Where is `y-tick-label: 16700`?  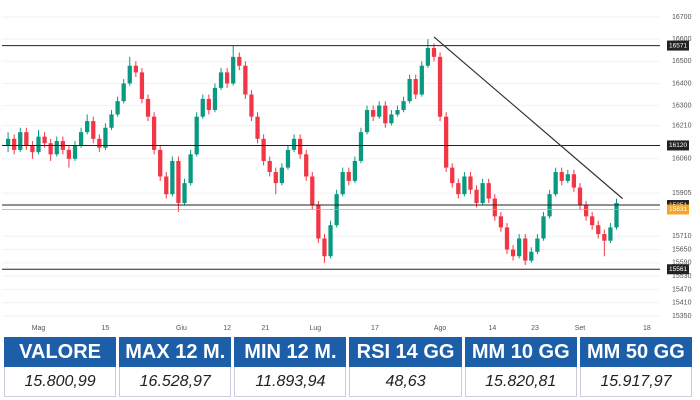 y-tick-label: 16700 is located at coordinates (682, 17).